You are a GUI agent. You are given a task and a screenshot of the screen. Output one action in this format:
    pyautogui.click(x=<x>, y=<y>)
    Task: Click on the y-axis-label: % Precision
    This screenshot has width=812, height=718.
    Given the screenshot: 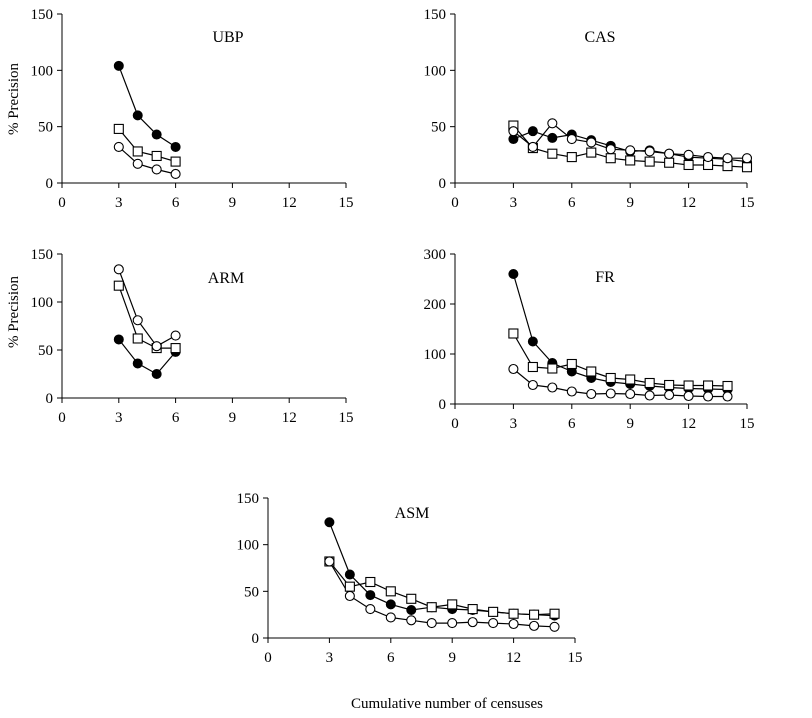 What is the action you would take?
    pyautogui.click(x=14, y=98)
    